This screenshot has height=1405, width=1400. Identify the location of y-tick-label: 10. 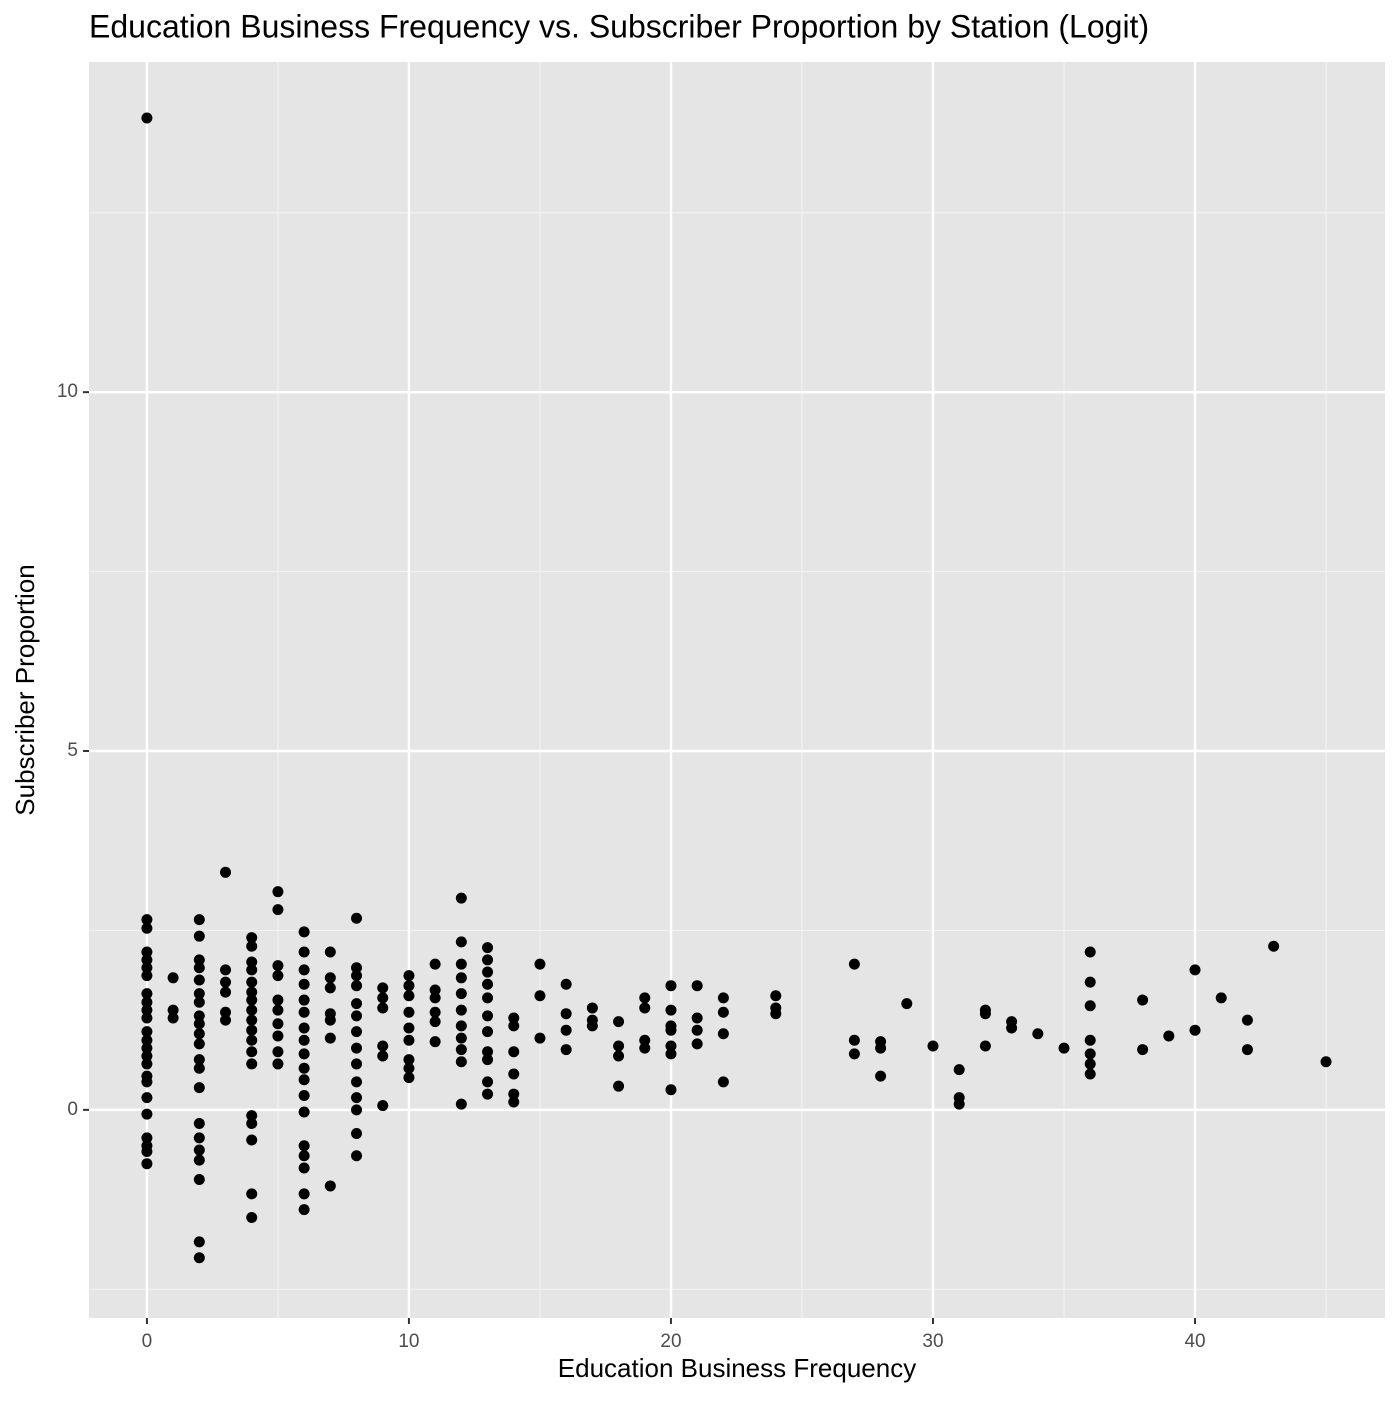
(67, 391).